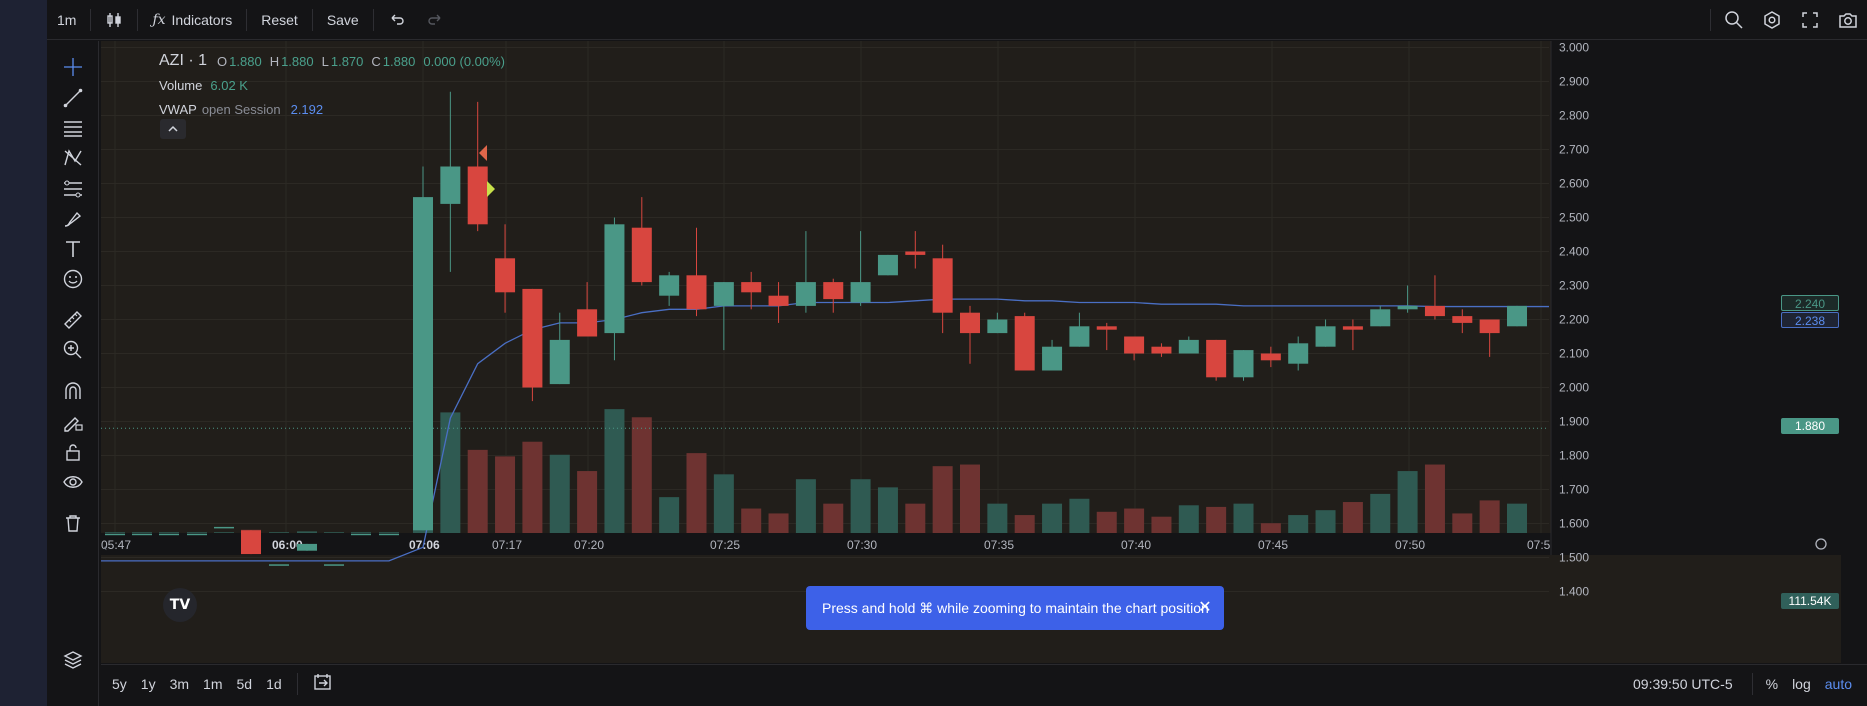  I want to click on crosshair-icon, so click(73, 67).